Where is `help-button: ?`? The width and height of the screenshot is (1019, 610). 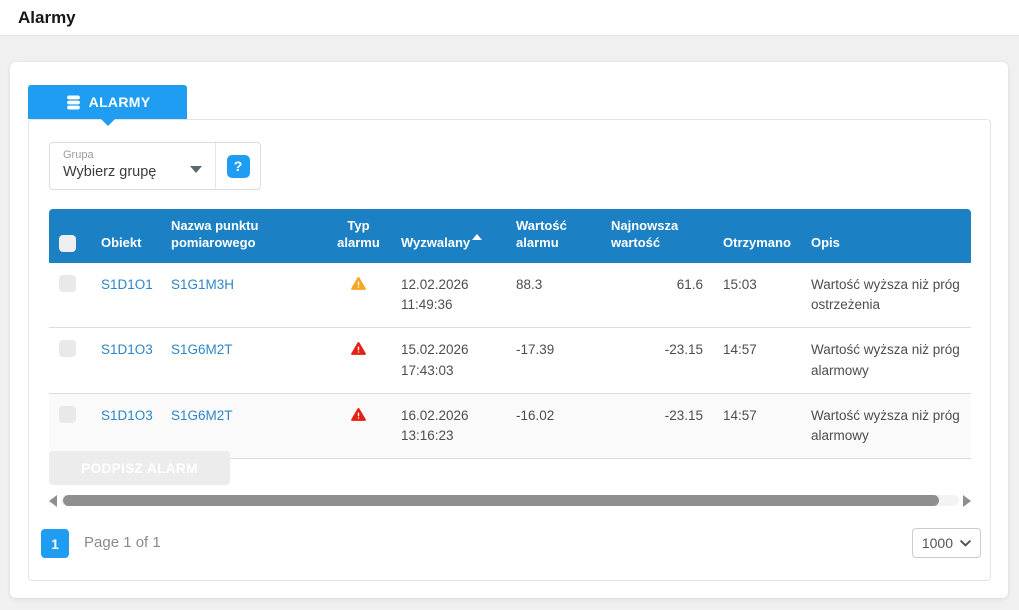
help-button: ? is located at coordinates (238, 166).